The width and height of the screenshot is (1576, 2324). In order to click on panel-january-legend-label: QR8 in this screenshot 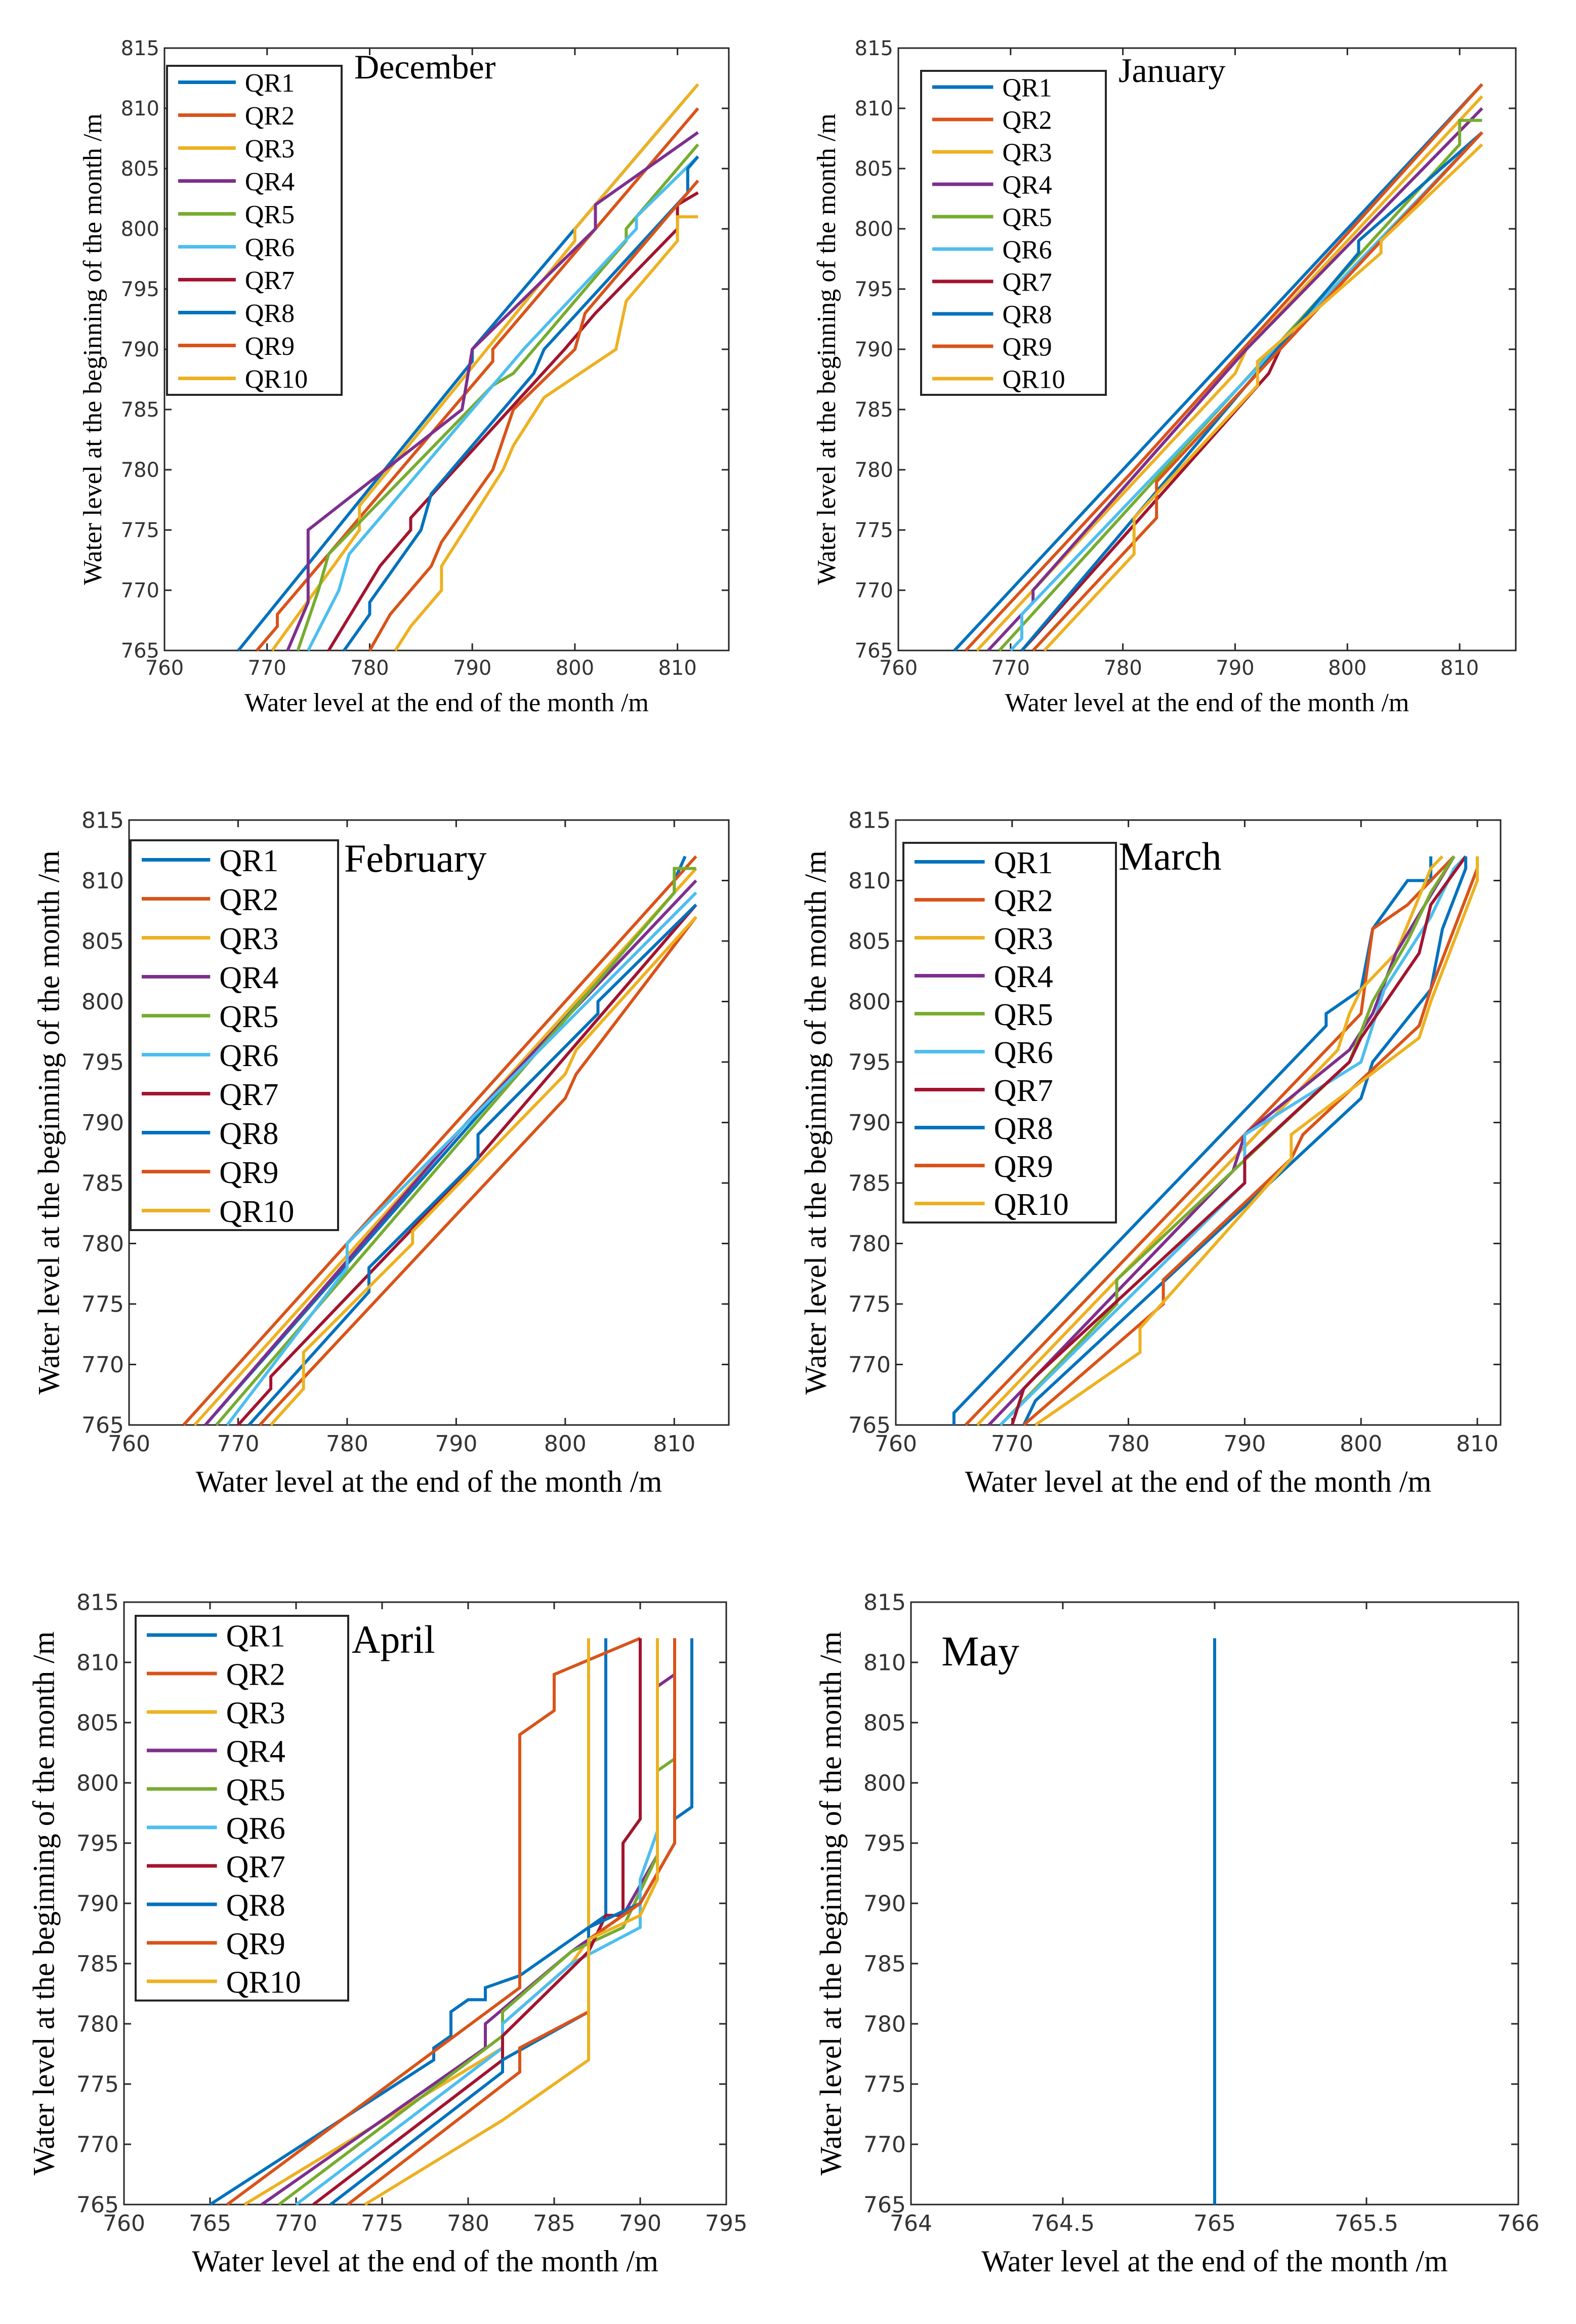, I will do `click(1027, 315)`.